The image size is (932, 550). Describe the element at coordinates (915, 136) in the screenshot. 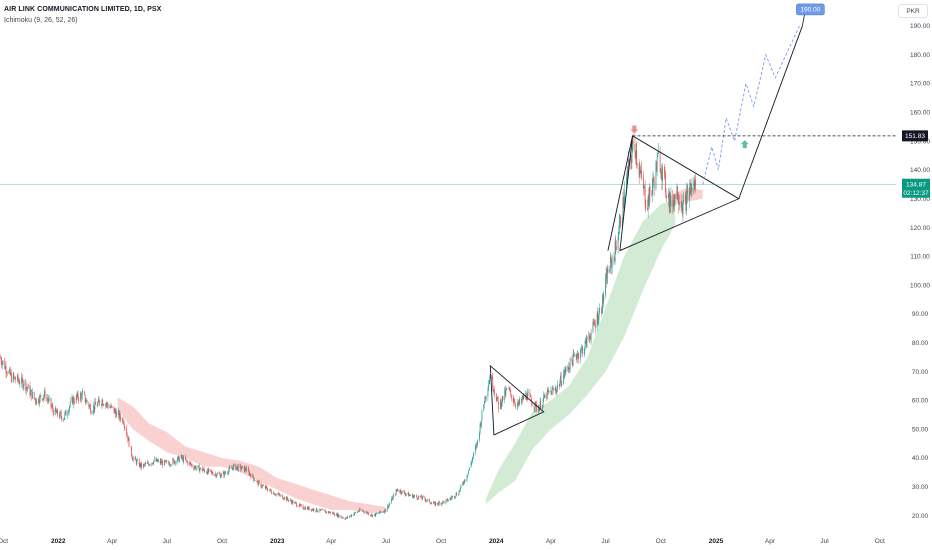

I see `resistance-price-box` at that location.